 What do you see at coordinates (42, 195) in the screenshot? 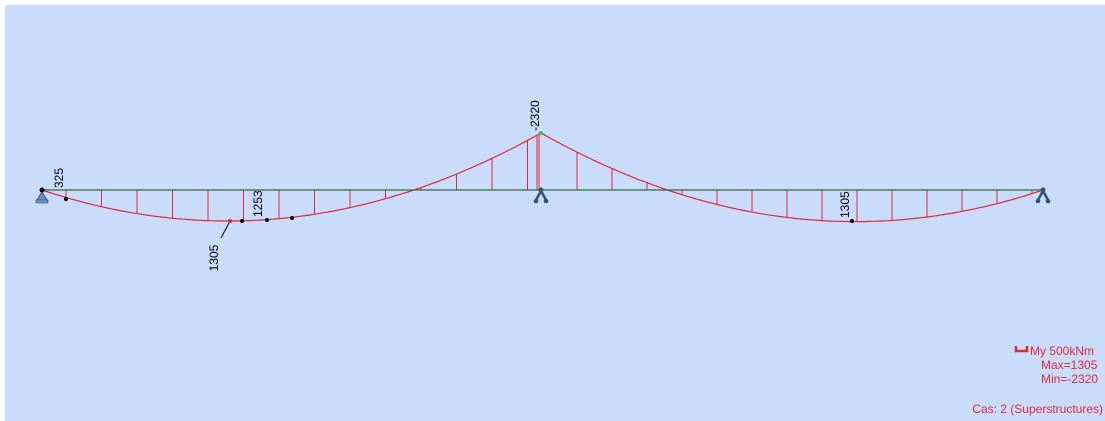
I see `support-left` at bounding box center [42, 195].